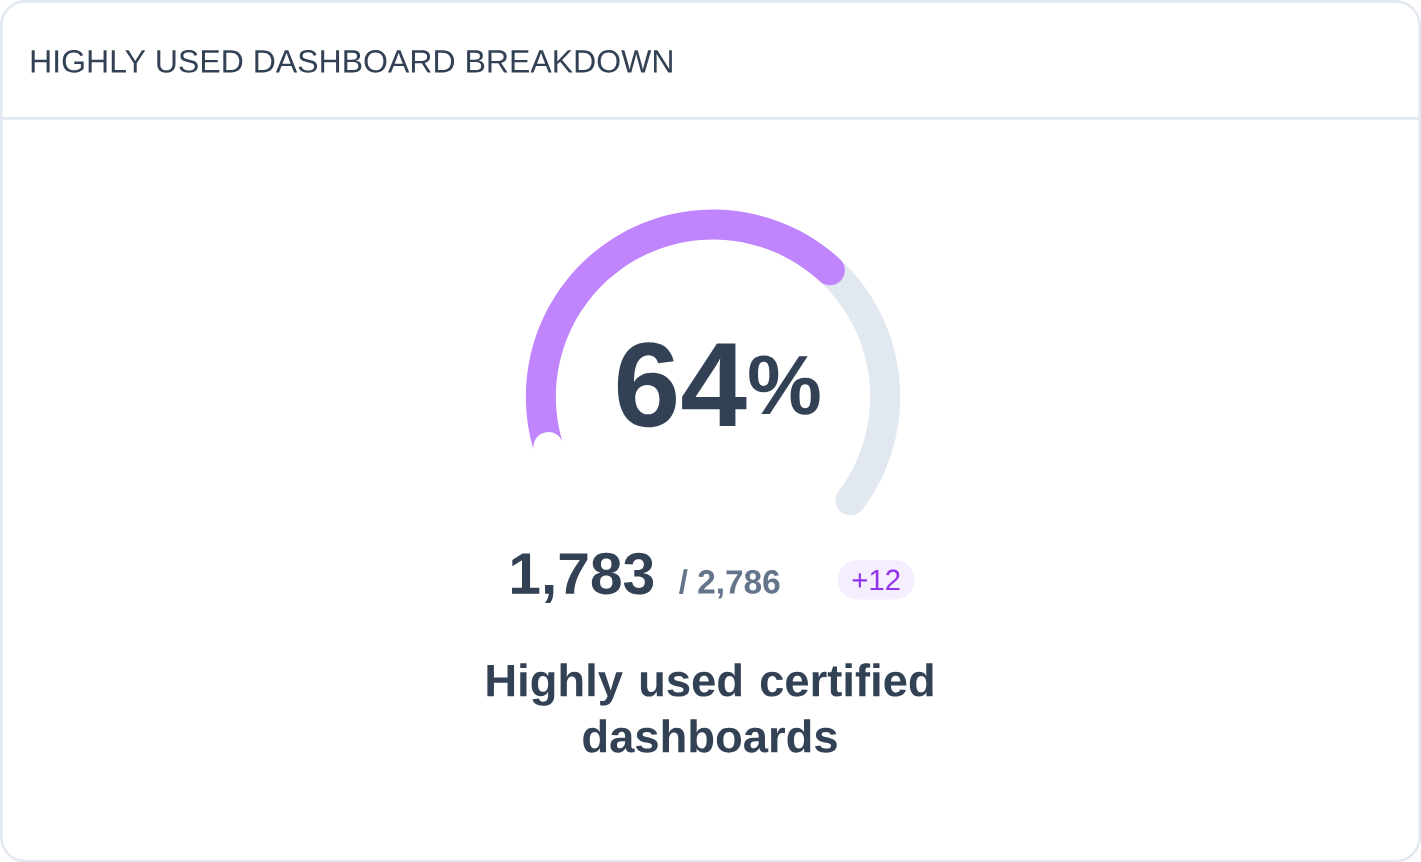 The height and width of the screenshot is (862, 1421). Describe the element at coordinates (876, 579) in the screenshot. I see `text: +12` at that location.